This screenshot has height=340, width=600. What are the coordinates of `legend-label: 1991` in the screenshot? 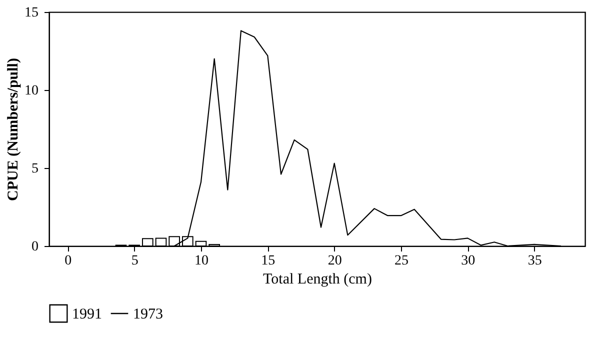 It's located at (87, 314).